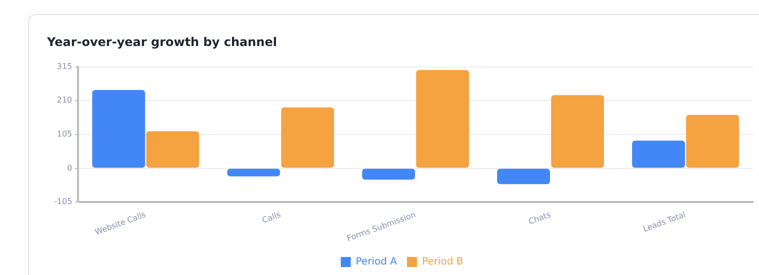 The image size is (759, 275). What do you see at coordinates (63, 201) in the screenshot?
I see `y-tick-label: -105` at bounding box center [63, 201].